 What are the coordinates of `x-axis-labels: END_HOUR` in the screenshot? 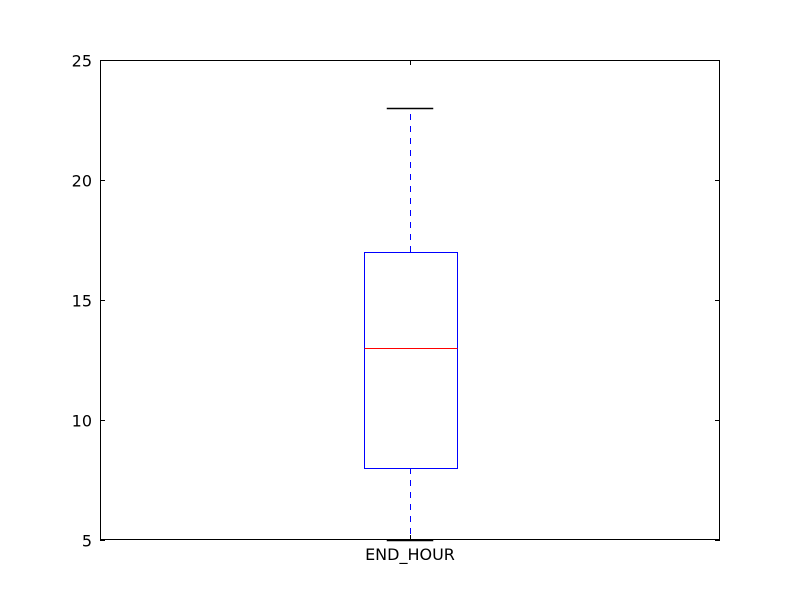 It's located at (410, 312).